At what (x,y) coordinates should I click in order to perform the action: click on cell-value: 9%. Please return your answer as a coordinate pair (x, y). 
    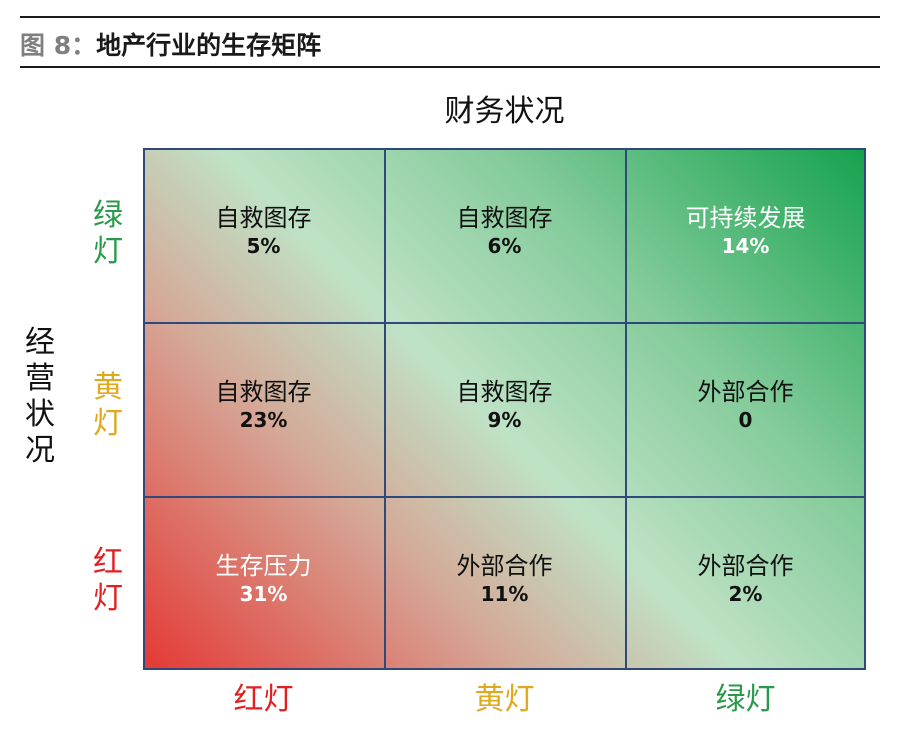
    Looking at the image, I should click on (504, 420).